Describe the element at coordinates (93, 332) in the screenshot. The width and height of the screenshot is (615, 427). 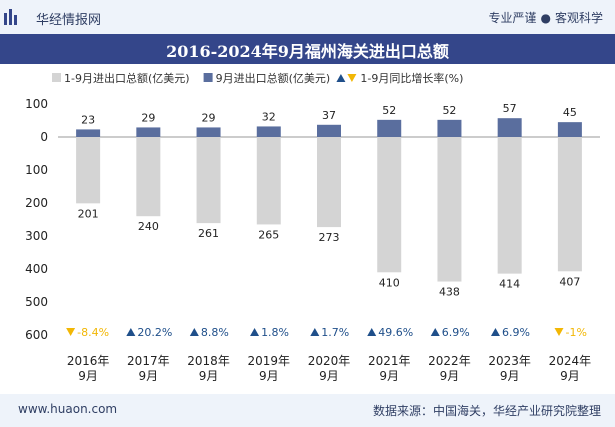
I see `rate-value-label: -8.4%` at that location.